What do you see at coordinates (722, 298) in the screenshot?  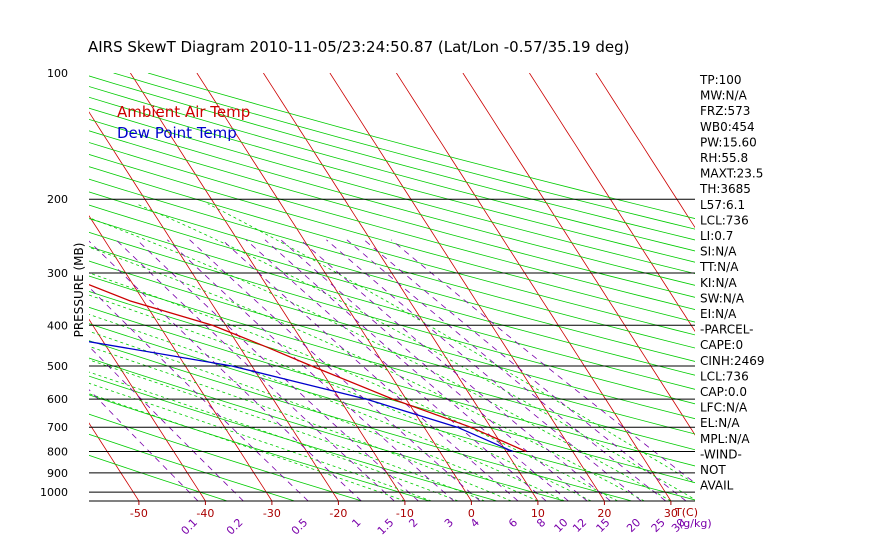 I see `index-entry: SW:N/A` at bounding box center [722, 298].